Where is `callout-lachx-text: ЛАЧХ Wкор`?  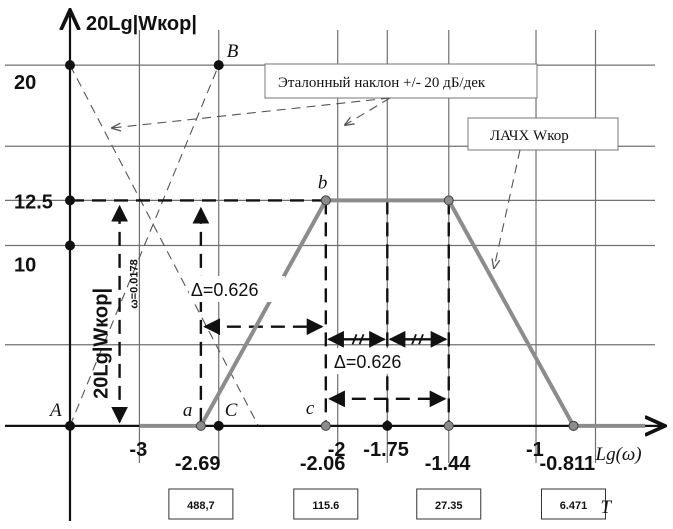
callout-lachx-text: ЛАЧХ Wкор is located at coordinates (529, 136).